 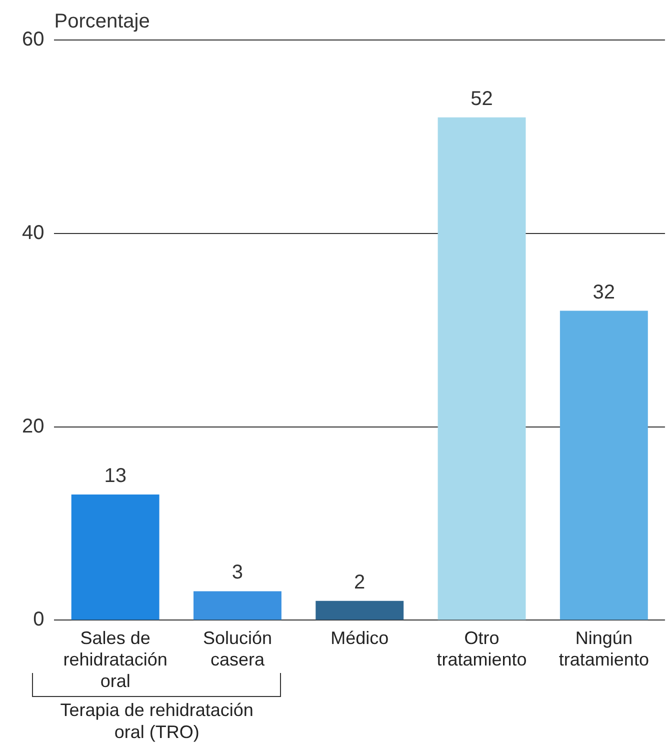 What do you see at coordinates (360, 582) in the screenshot?
I see `data-label: 2` at bounding box center [360, 582].